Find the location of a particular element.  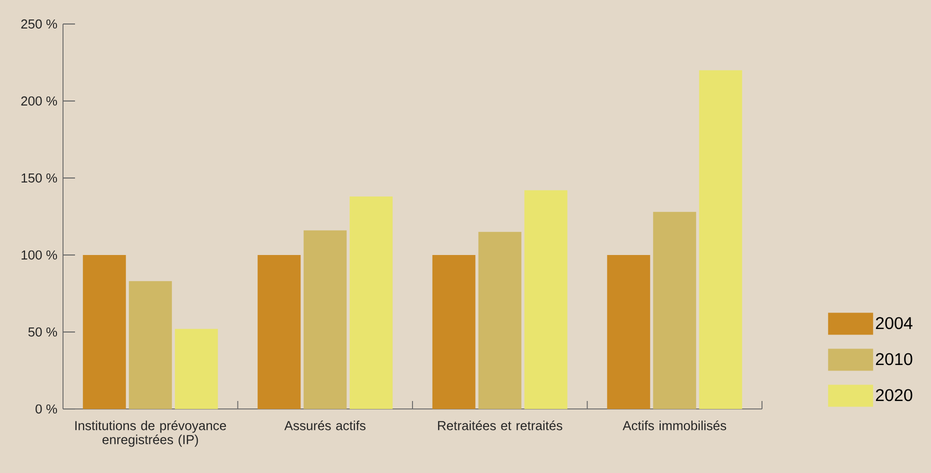

x-tick-label: Assurés actifs is located at coordinates (325, 425).